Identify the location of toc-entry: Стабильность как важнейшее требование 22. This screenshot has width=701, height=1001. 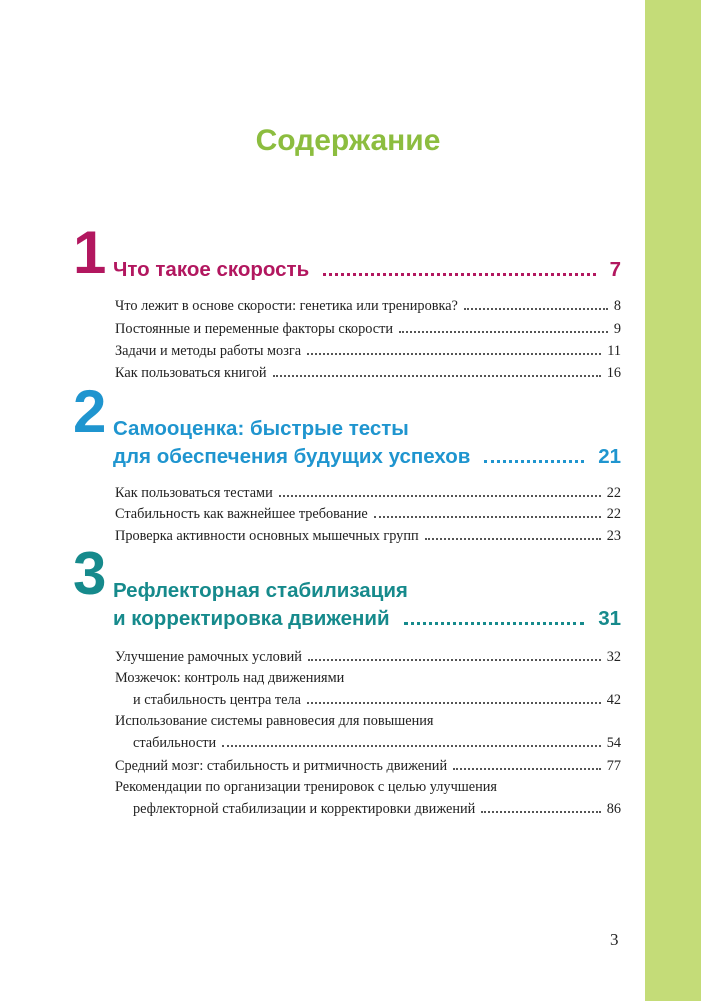
(368, 514).